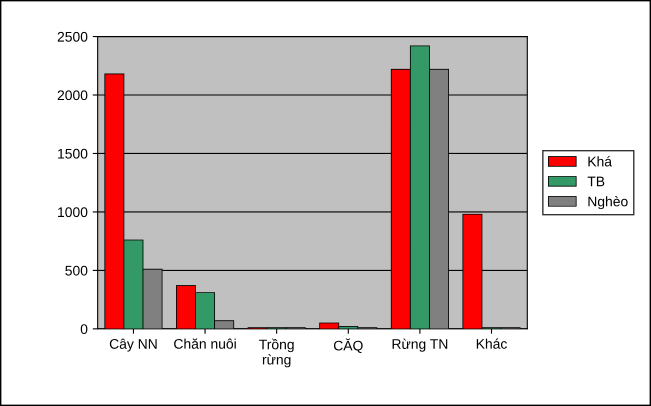 The width and height of the screenshot is (651, 406). I want to click on legend-label: Nghèo, so click(608, 203).